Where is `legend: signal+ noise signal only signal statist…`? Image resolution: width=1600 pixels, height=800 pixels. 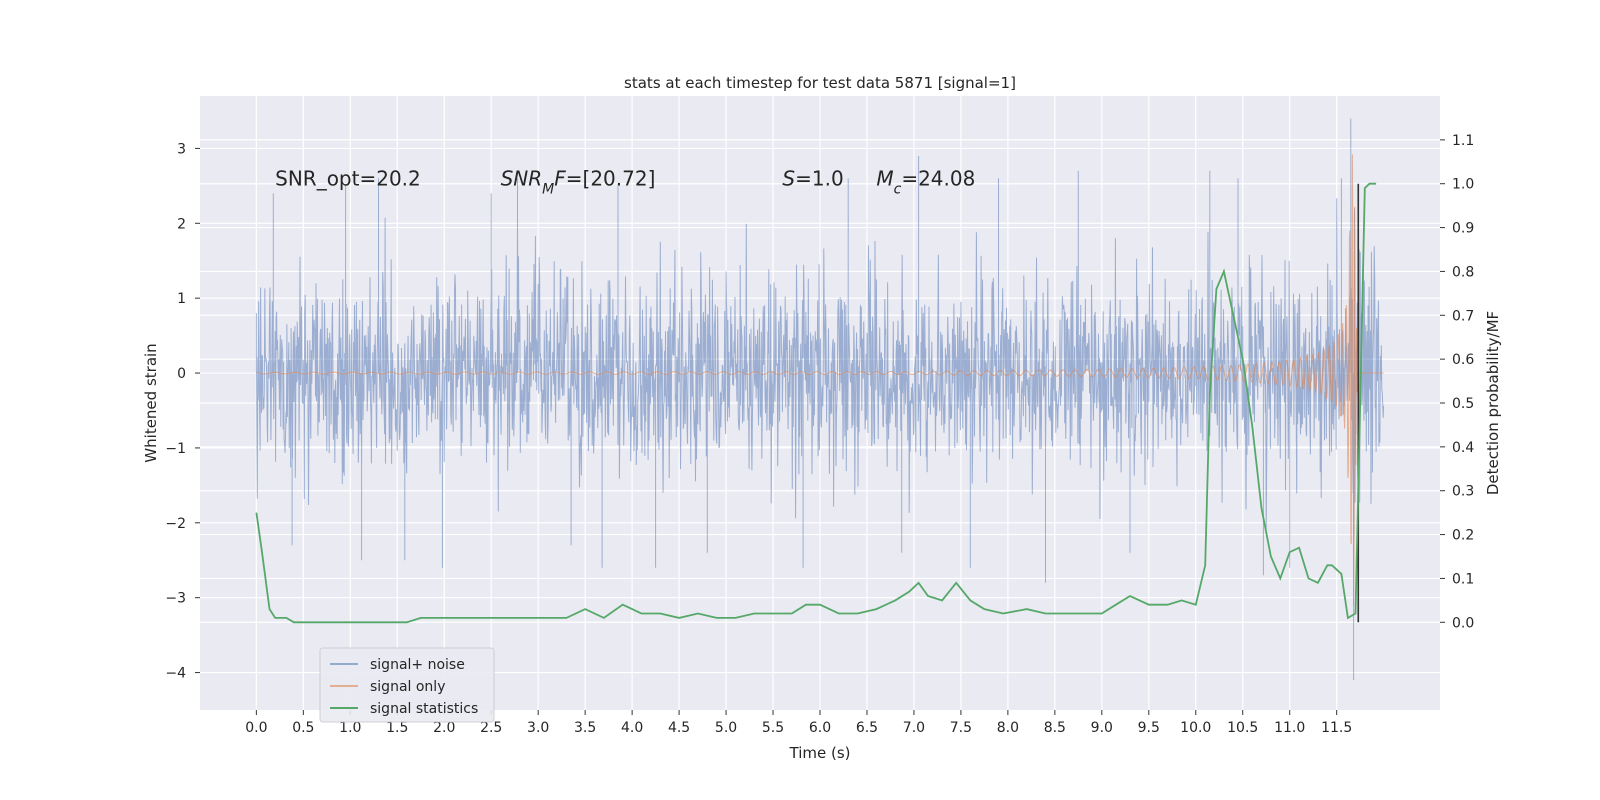 legend: signal+ noise signal only signal statist… is located at coordinates (407, 685).